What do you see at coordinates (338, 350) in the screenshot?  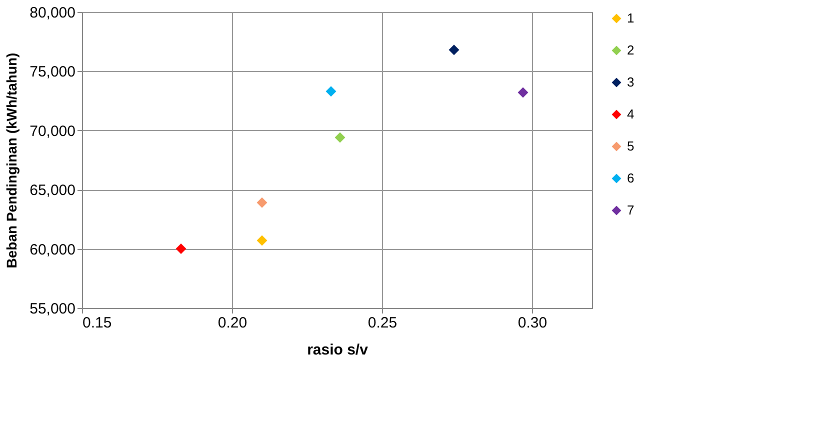 I see `x-axis-title: rasio s/v` at bounding box center [338, 350].